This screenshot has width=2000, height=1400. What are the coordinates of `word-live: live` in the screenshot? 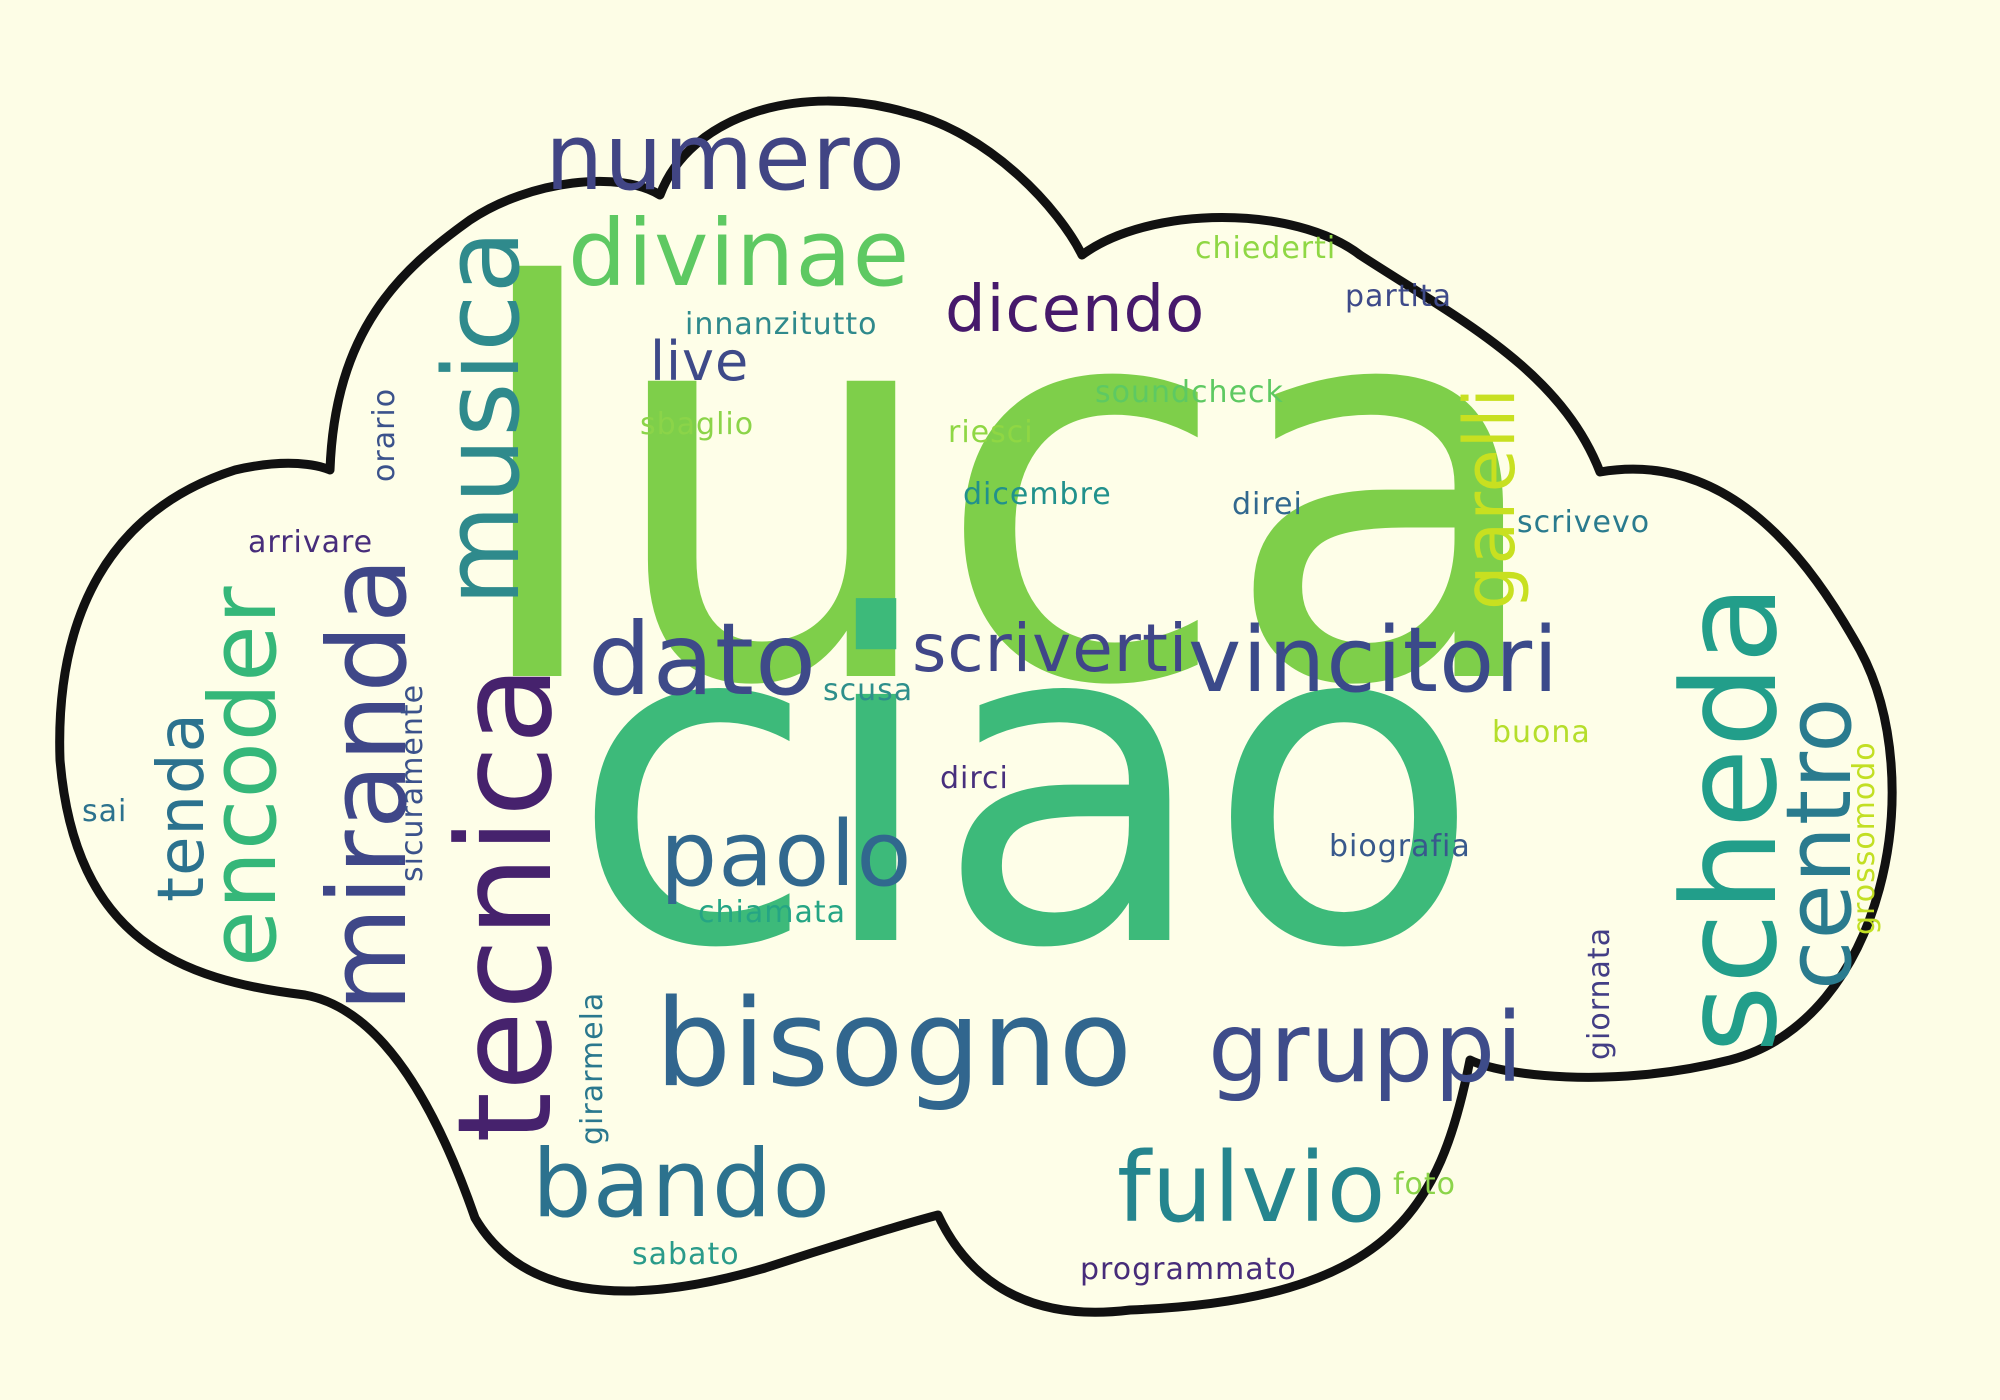 It's located at (700, 361).